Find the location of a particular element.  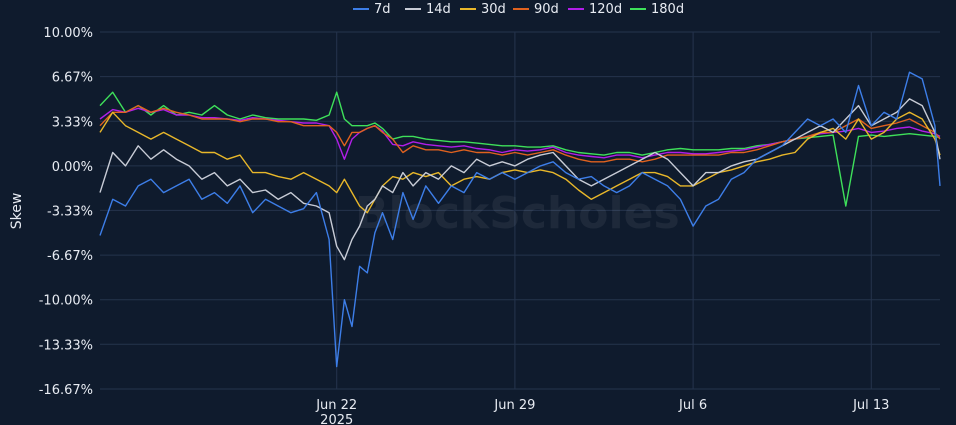

legend-item-180d: 180d is located at coordinates (657, 9).